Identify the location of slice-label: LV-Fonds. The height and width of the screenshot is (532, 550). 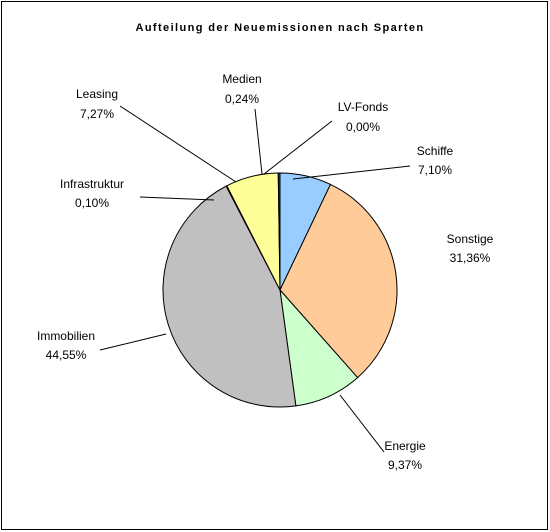
(363, 107).